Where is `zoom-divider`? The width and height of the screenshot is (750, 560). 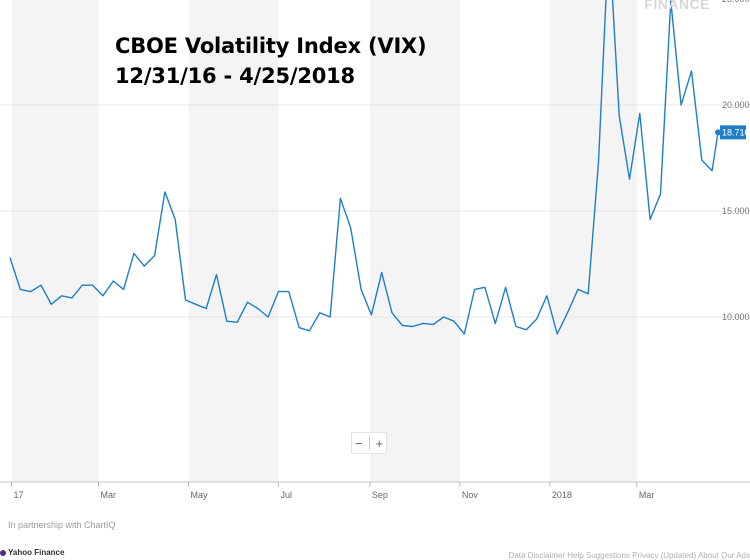 zoom-divider is located at coordinates (369, 443).